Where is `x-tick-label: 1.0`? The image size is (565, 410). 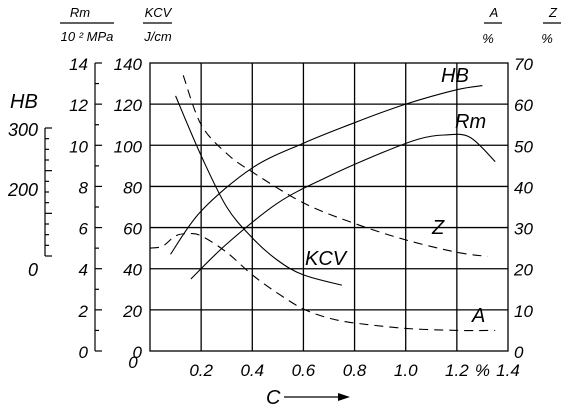
x-tick-label: 1.0 is located at coordinates (406, 370).